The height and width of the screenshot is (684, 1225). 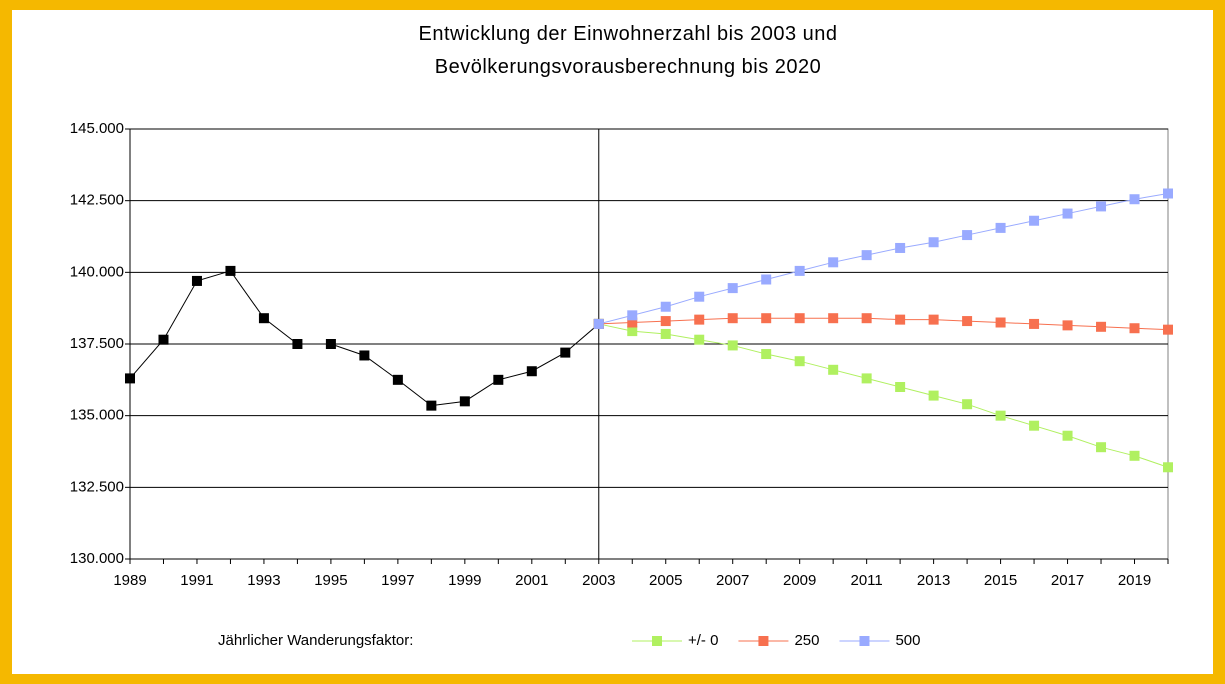 I want to click on y-tick-label: 142.500, so click(x=97, y=200).